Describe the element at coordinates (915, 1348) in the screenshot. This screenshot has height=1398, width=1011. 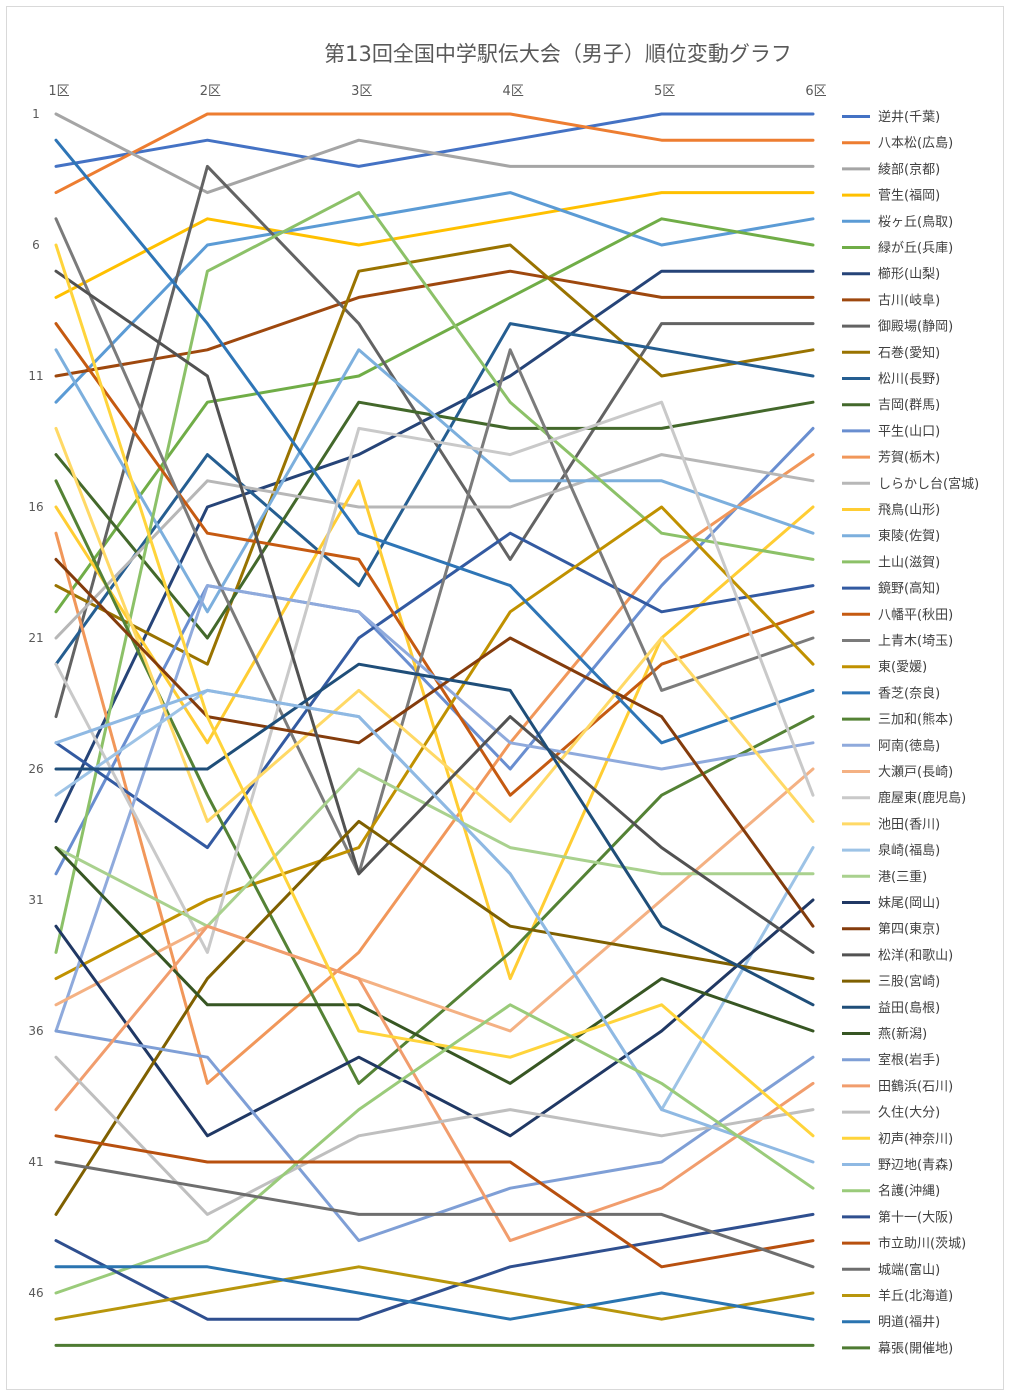
I see `legend-label: 幕張(開催地)` at that location.